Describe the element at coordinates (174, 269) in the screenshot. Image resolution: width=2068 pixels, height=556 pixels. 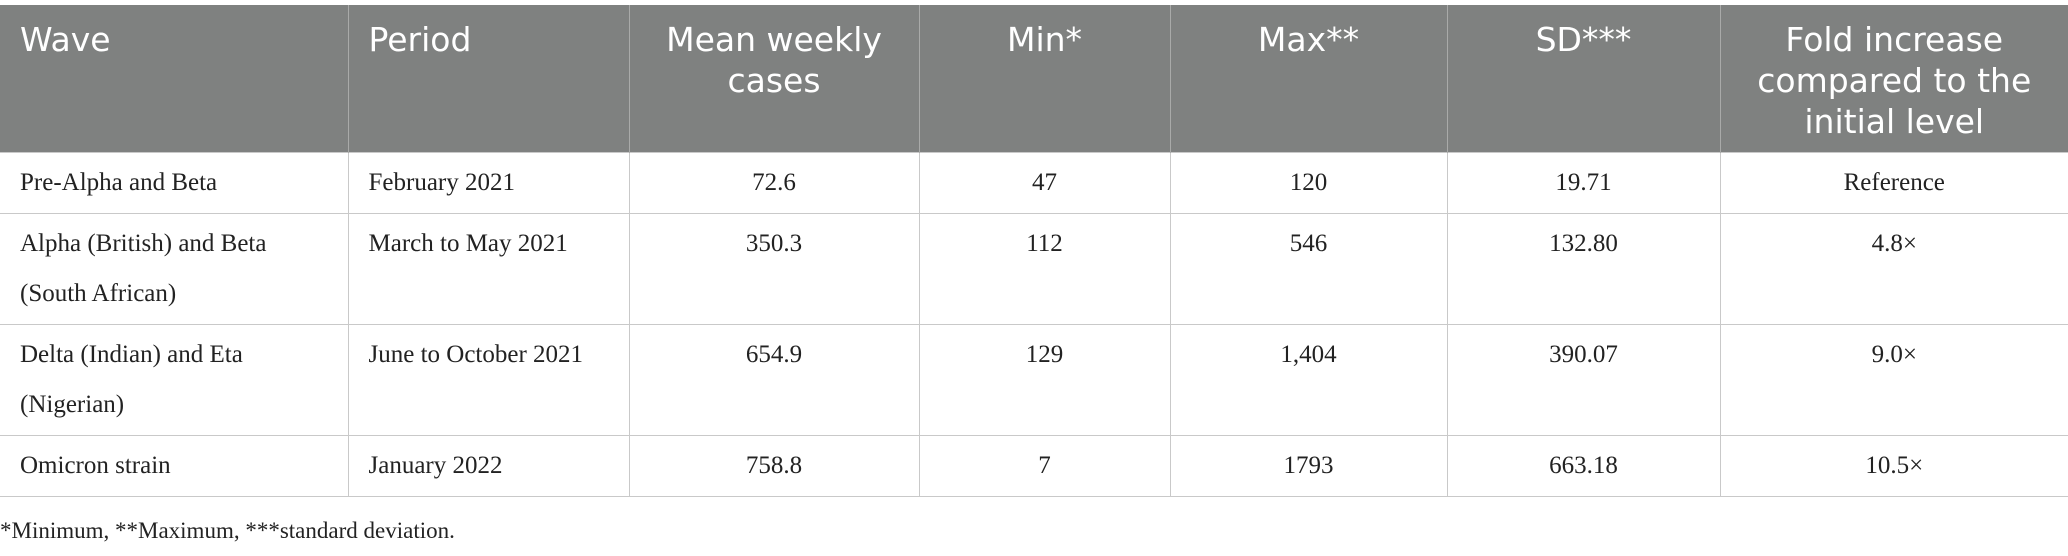
I see `table-cell: Alpha (British) and Beta (South African)` at that location.